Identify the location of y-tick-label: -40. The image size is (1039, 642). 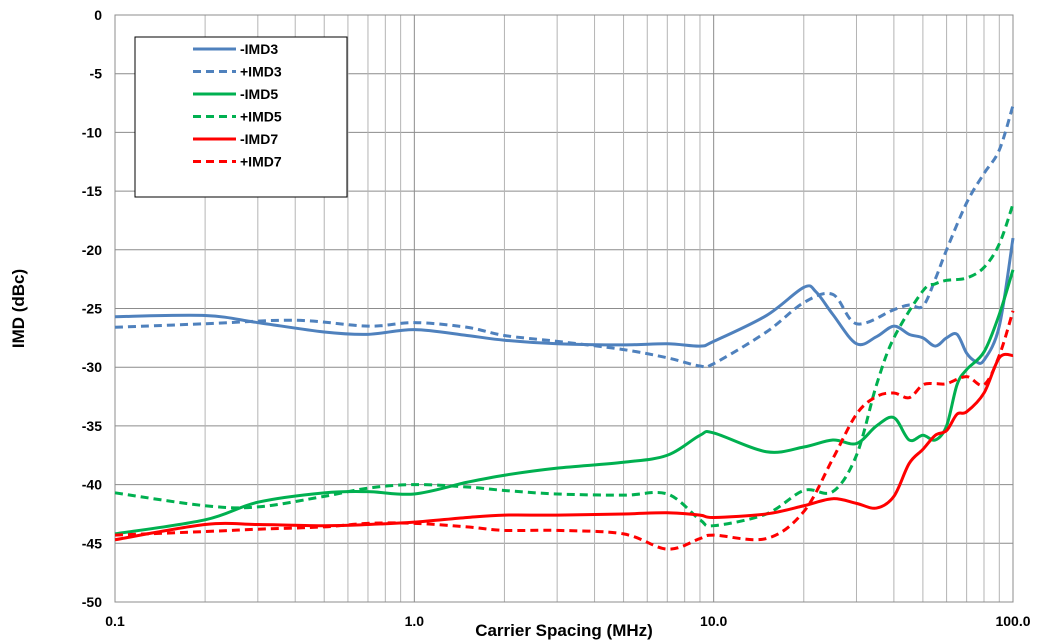
(92, 485).